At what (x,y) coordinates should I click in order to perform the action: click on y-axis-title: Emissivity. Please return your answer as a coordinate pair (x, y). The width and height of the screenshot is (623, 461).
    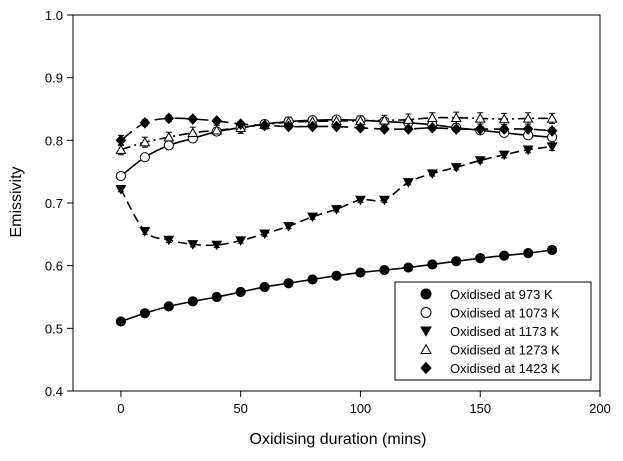
    Looking at the image, I should click on (16, 201).